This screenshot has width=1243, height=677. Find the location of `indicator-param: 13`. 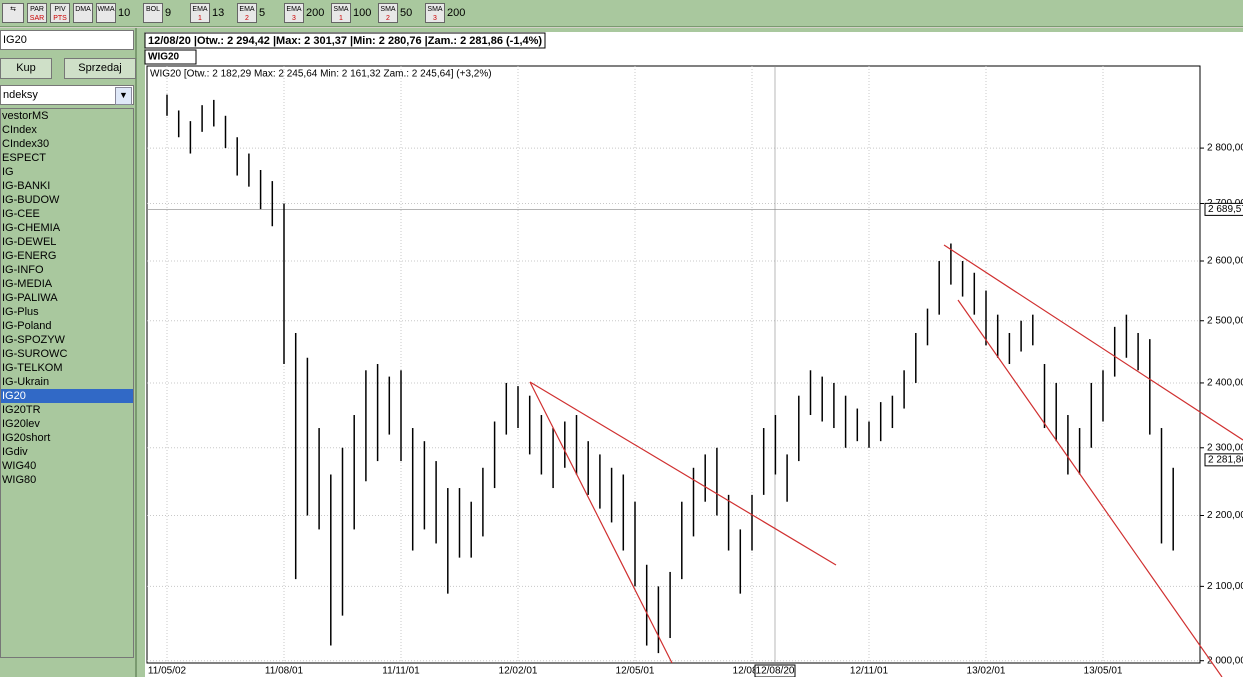

indicator-param: 13 is located at coordinates (218, 13).